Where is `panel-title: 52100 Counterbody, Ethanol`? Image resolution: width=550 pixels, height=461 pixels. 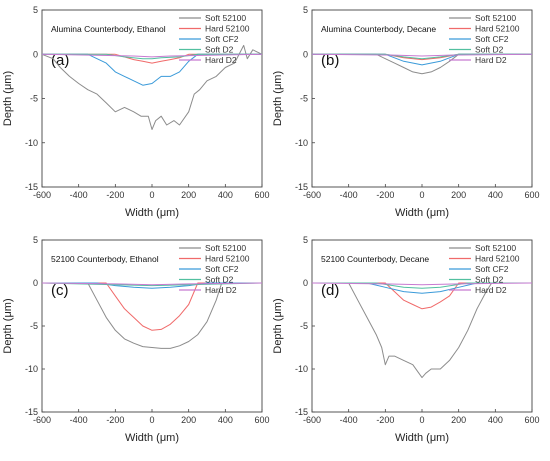 panel-title: 52100 Counterbody, Ethanol is located at coordinates (105, 259).